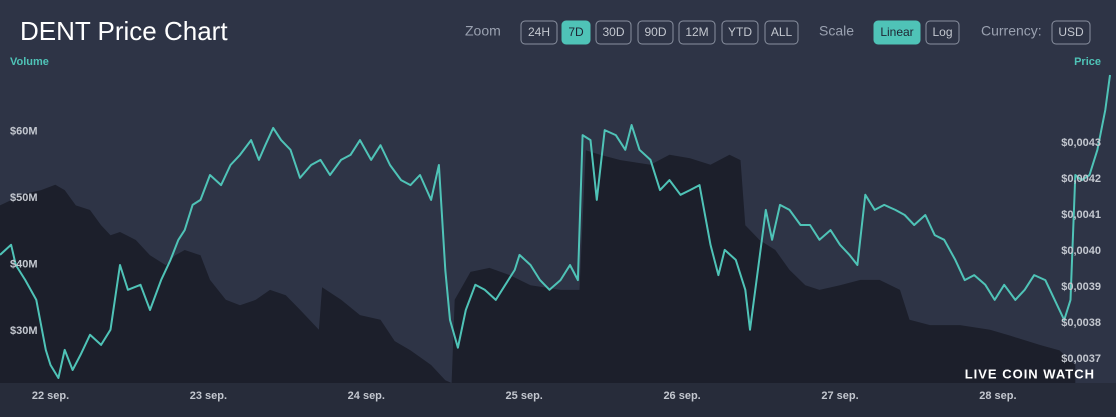  I want to click on button-label: USD, so click(1071, 32).